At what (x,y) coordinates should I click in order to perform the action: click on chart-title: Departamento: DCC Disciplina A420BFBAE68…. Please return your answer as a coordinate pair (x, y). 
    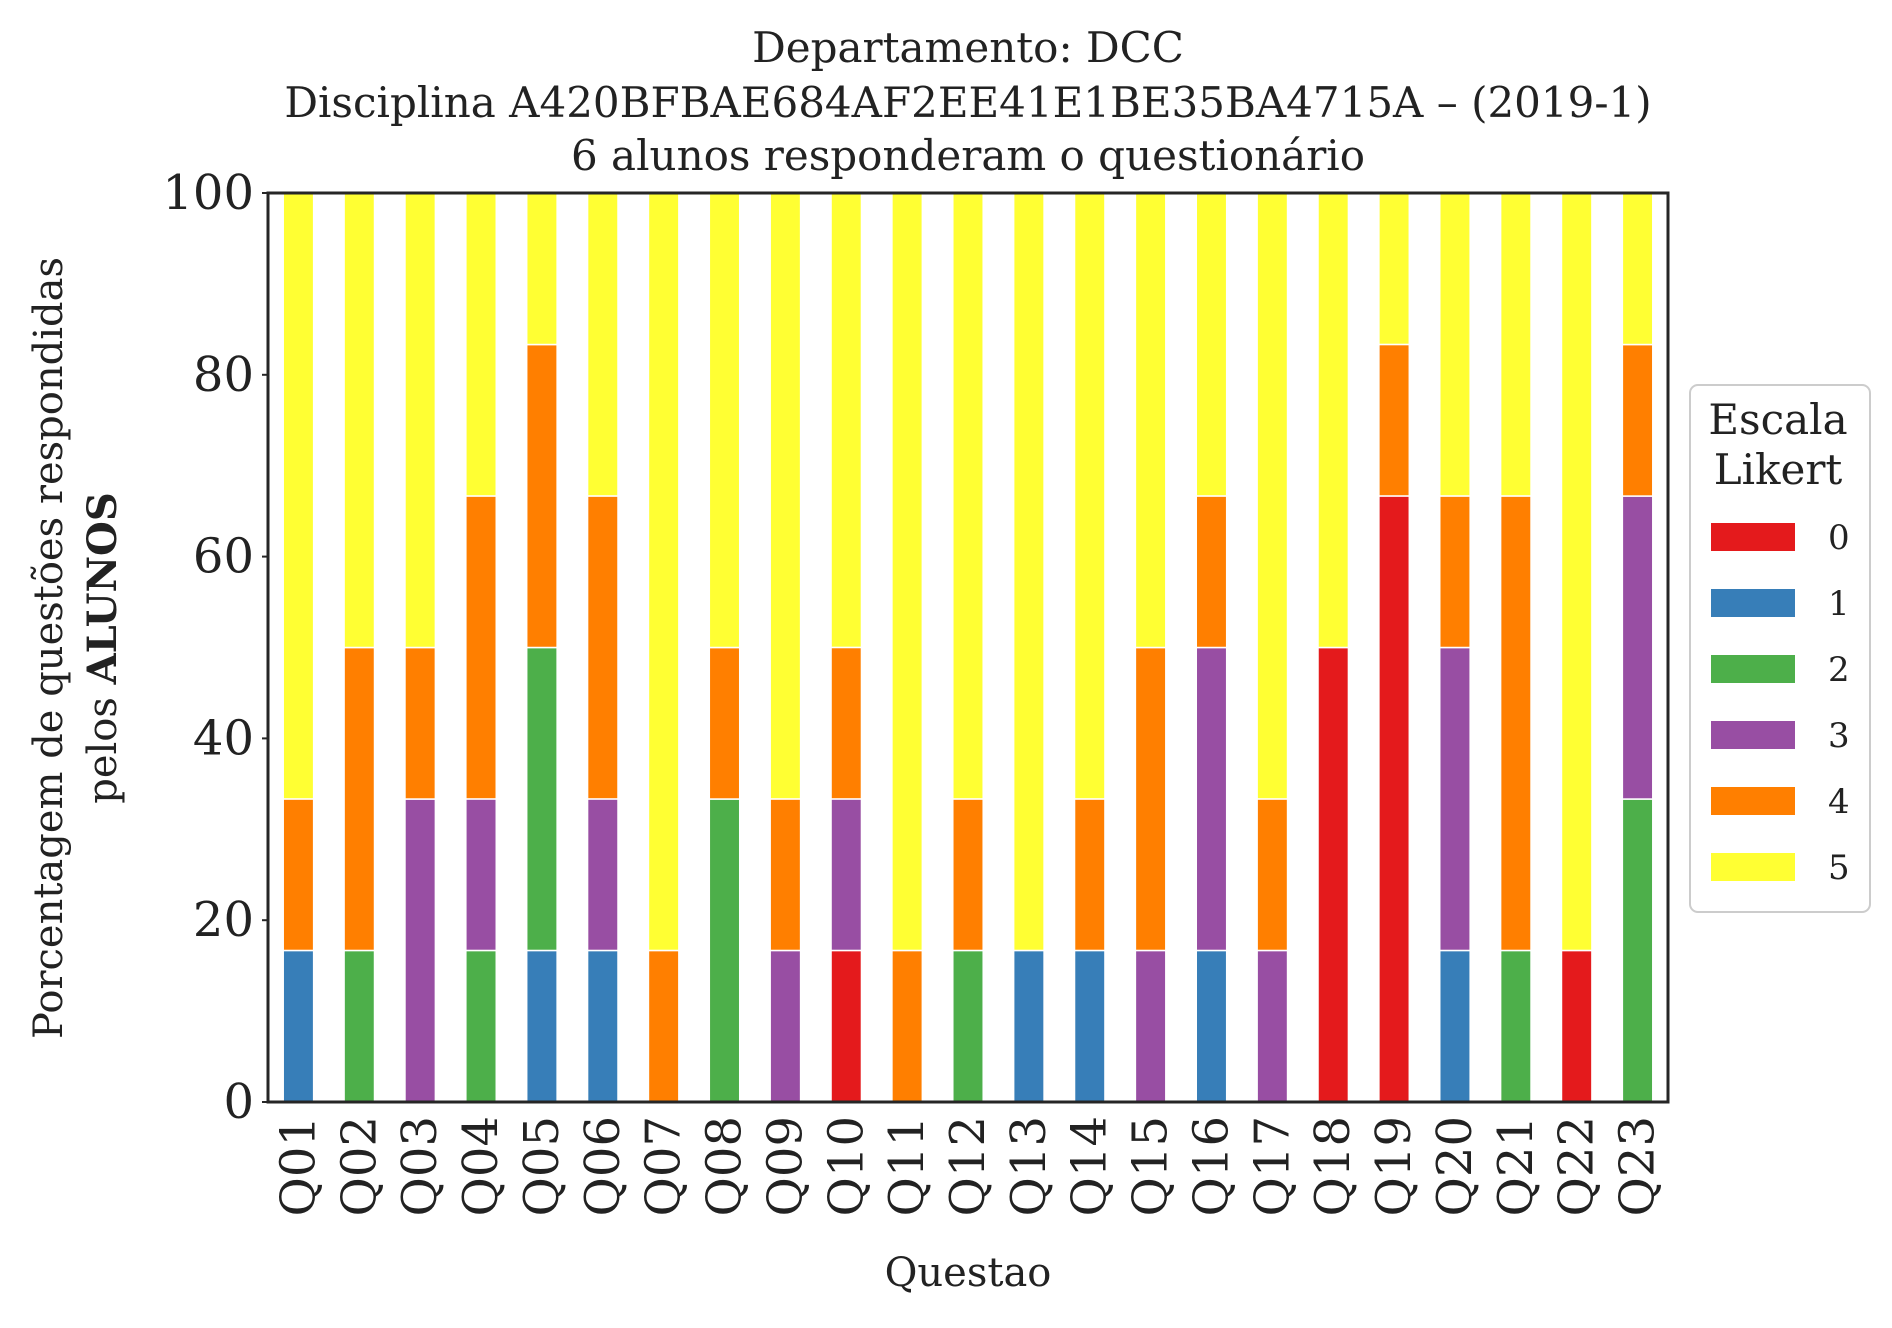
    Looking at the image, I should click on (967, 101).